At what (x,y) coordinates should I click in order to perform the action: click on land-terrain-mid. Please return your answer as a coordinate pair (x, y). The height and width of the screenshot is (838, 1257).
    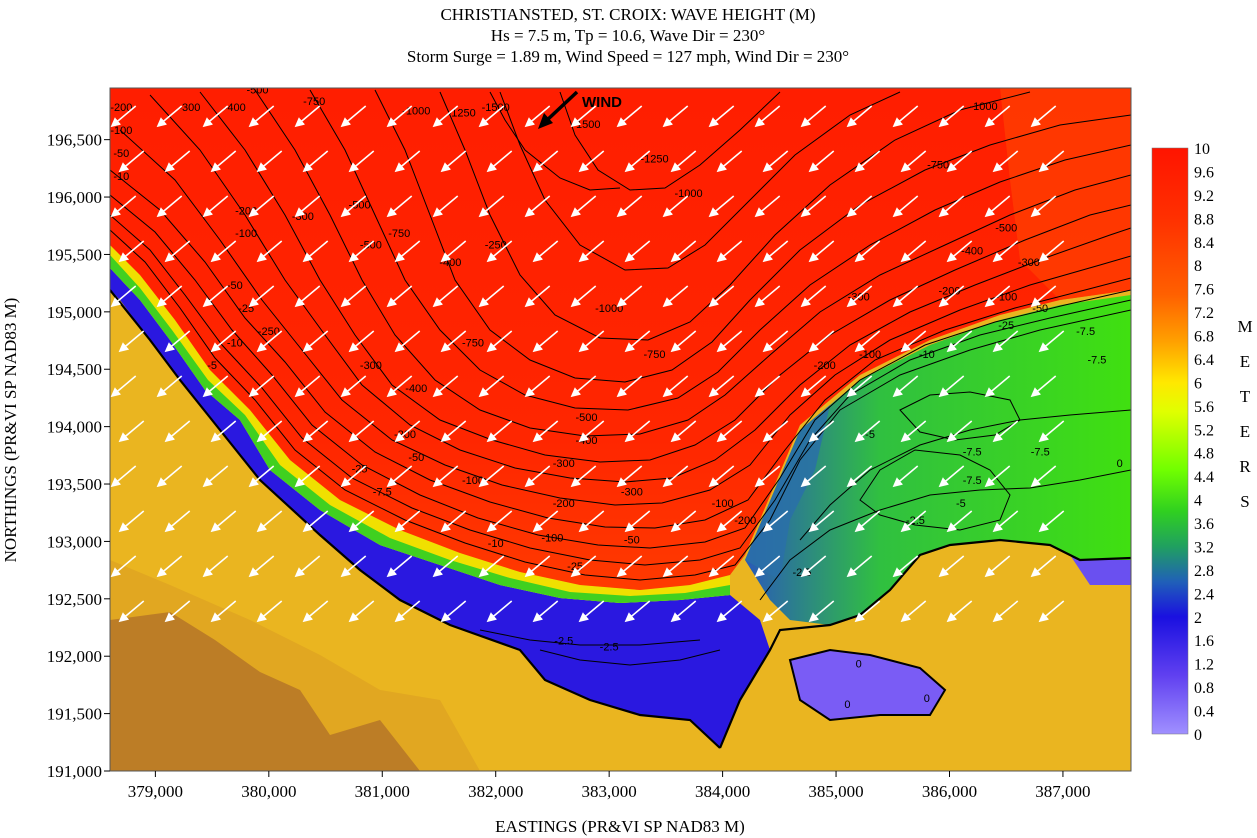
    Looking at the image, I should click on (295, 665).